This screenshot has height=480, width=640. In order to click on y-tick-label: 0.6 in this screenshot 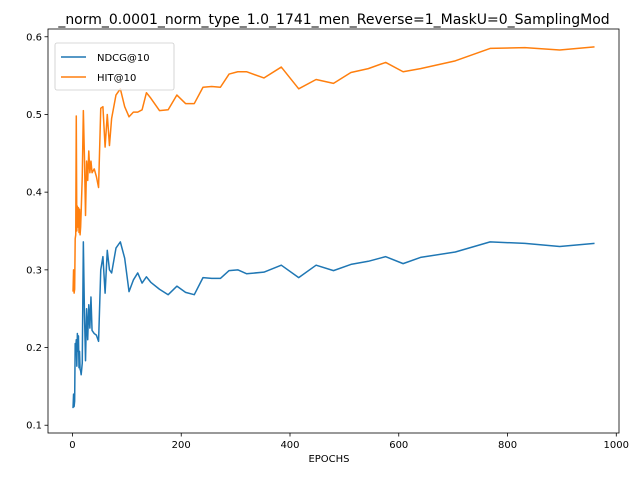, I will do `click(34, 37)`.